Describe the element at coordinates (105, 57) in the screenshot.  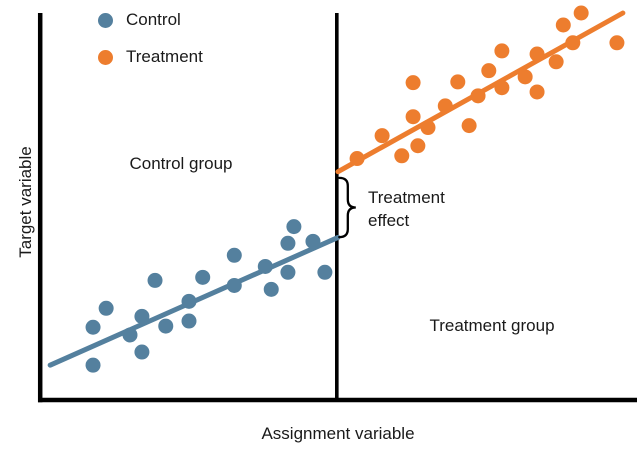
I see `treatment-swatch-icon` at that location.